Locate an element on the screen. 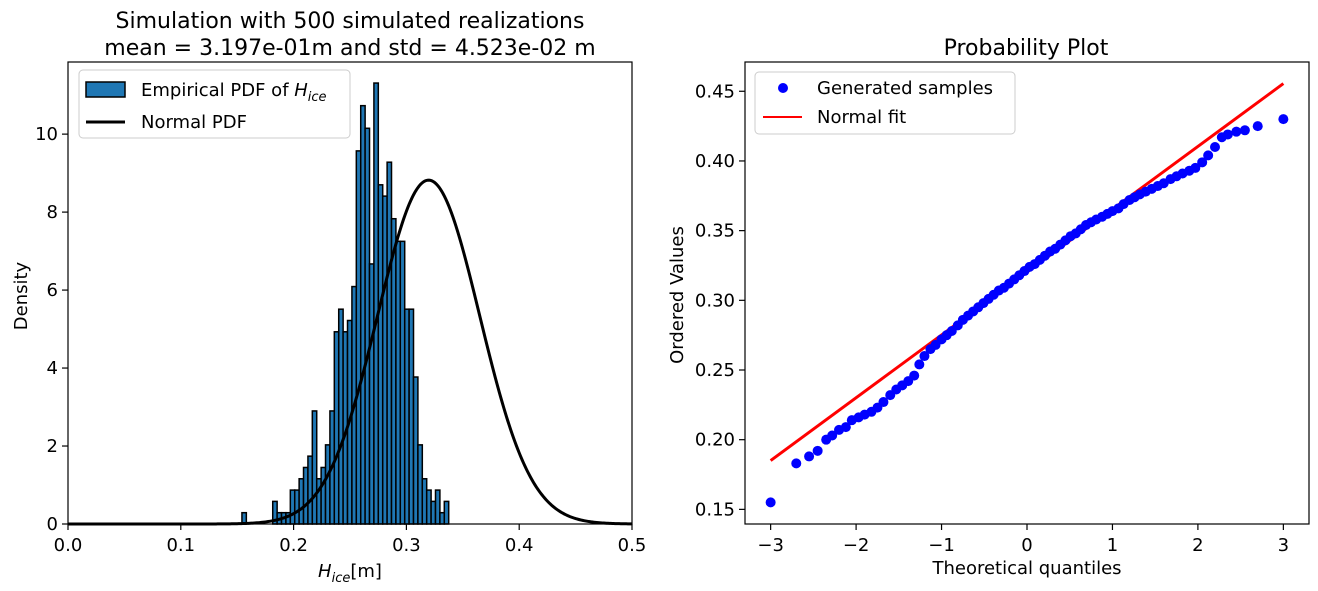 The width and height of the screenshot is (1318, 591). pp-x-tick-label: −2 is located at coordinates (856, 545).